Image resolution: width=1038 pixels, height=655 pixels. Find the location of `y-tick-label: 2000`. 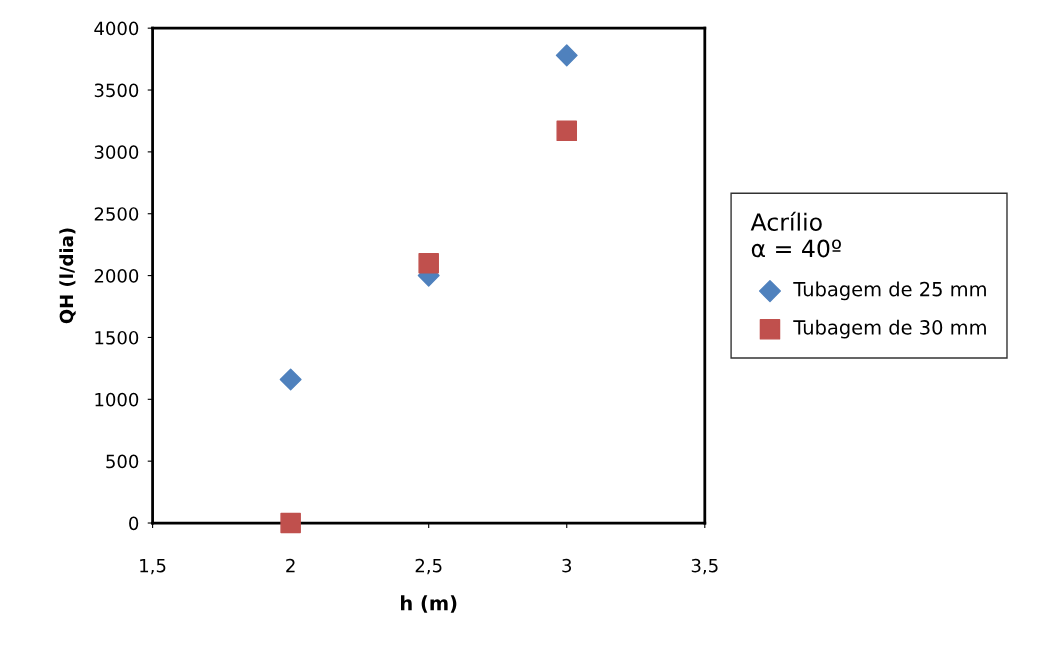

y-tick-label: 2000 is located at coordinates (116, 276).